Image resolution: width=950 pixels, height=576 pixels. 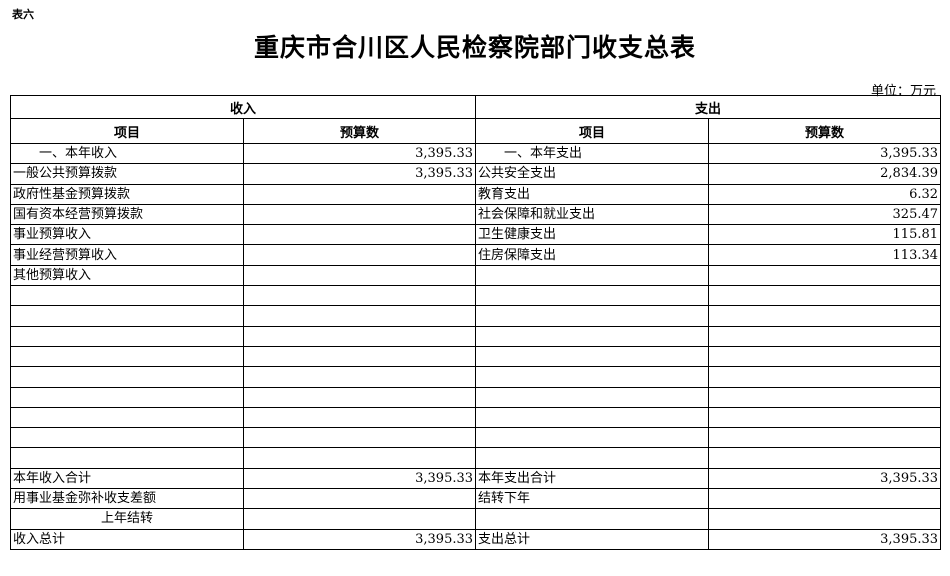 What do you see at coordinates (127, 519) in the screenshot?
I see `income-item-cell: 上年结转` at bounding box center [127, 519].